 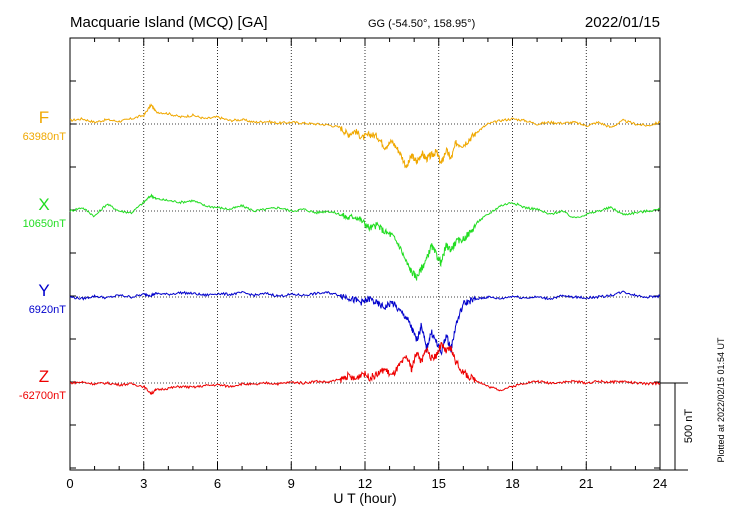 I want to click on observation-date: 2022/01/15, so click(x=622, y=22).